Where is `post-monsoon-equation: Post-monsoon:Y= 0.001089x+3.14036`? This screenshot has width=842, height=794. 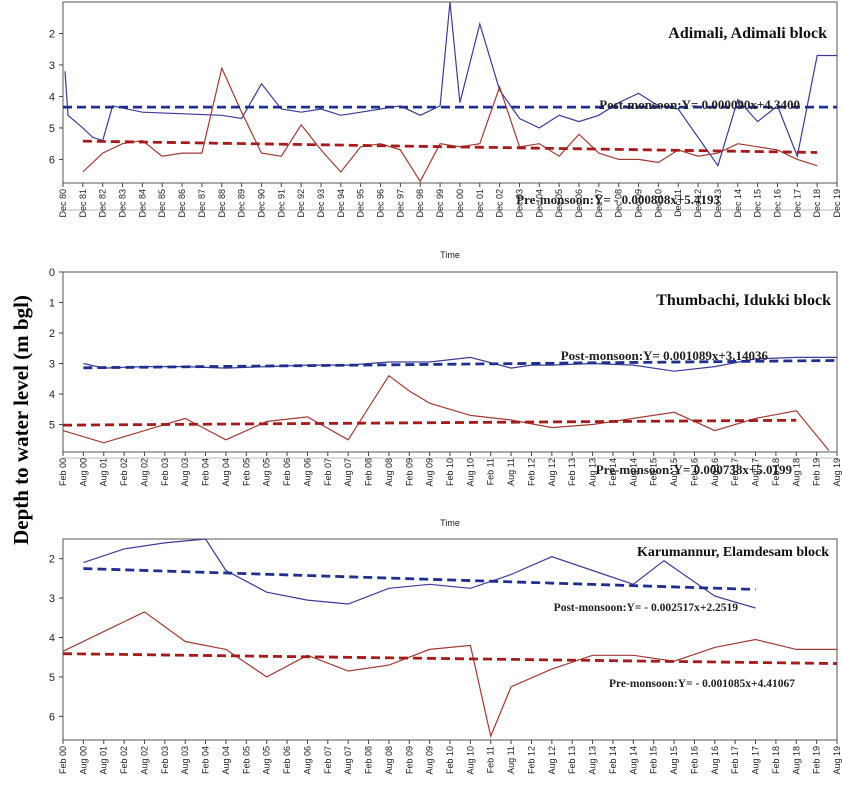 post-monsoon-equation: Post-monsoon:Y= 0.001089x+3.14036 is located at coordinates (665, 355).